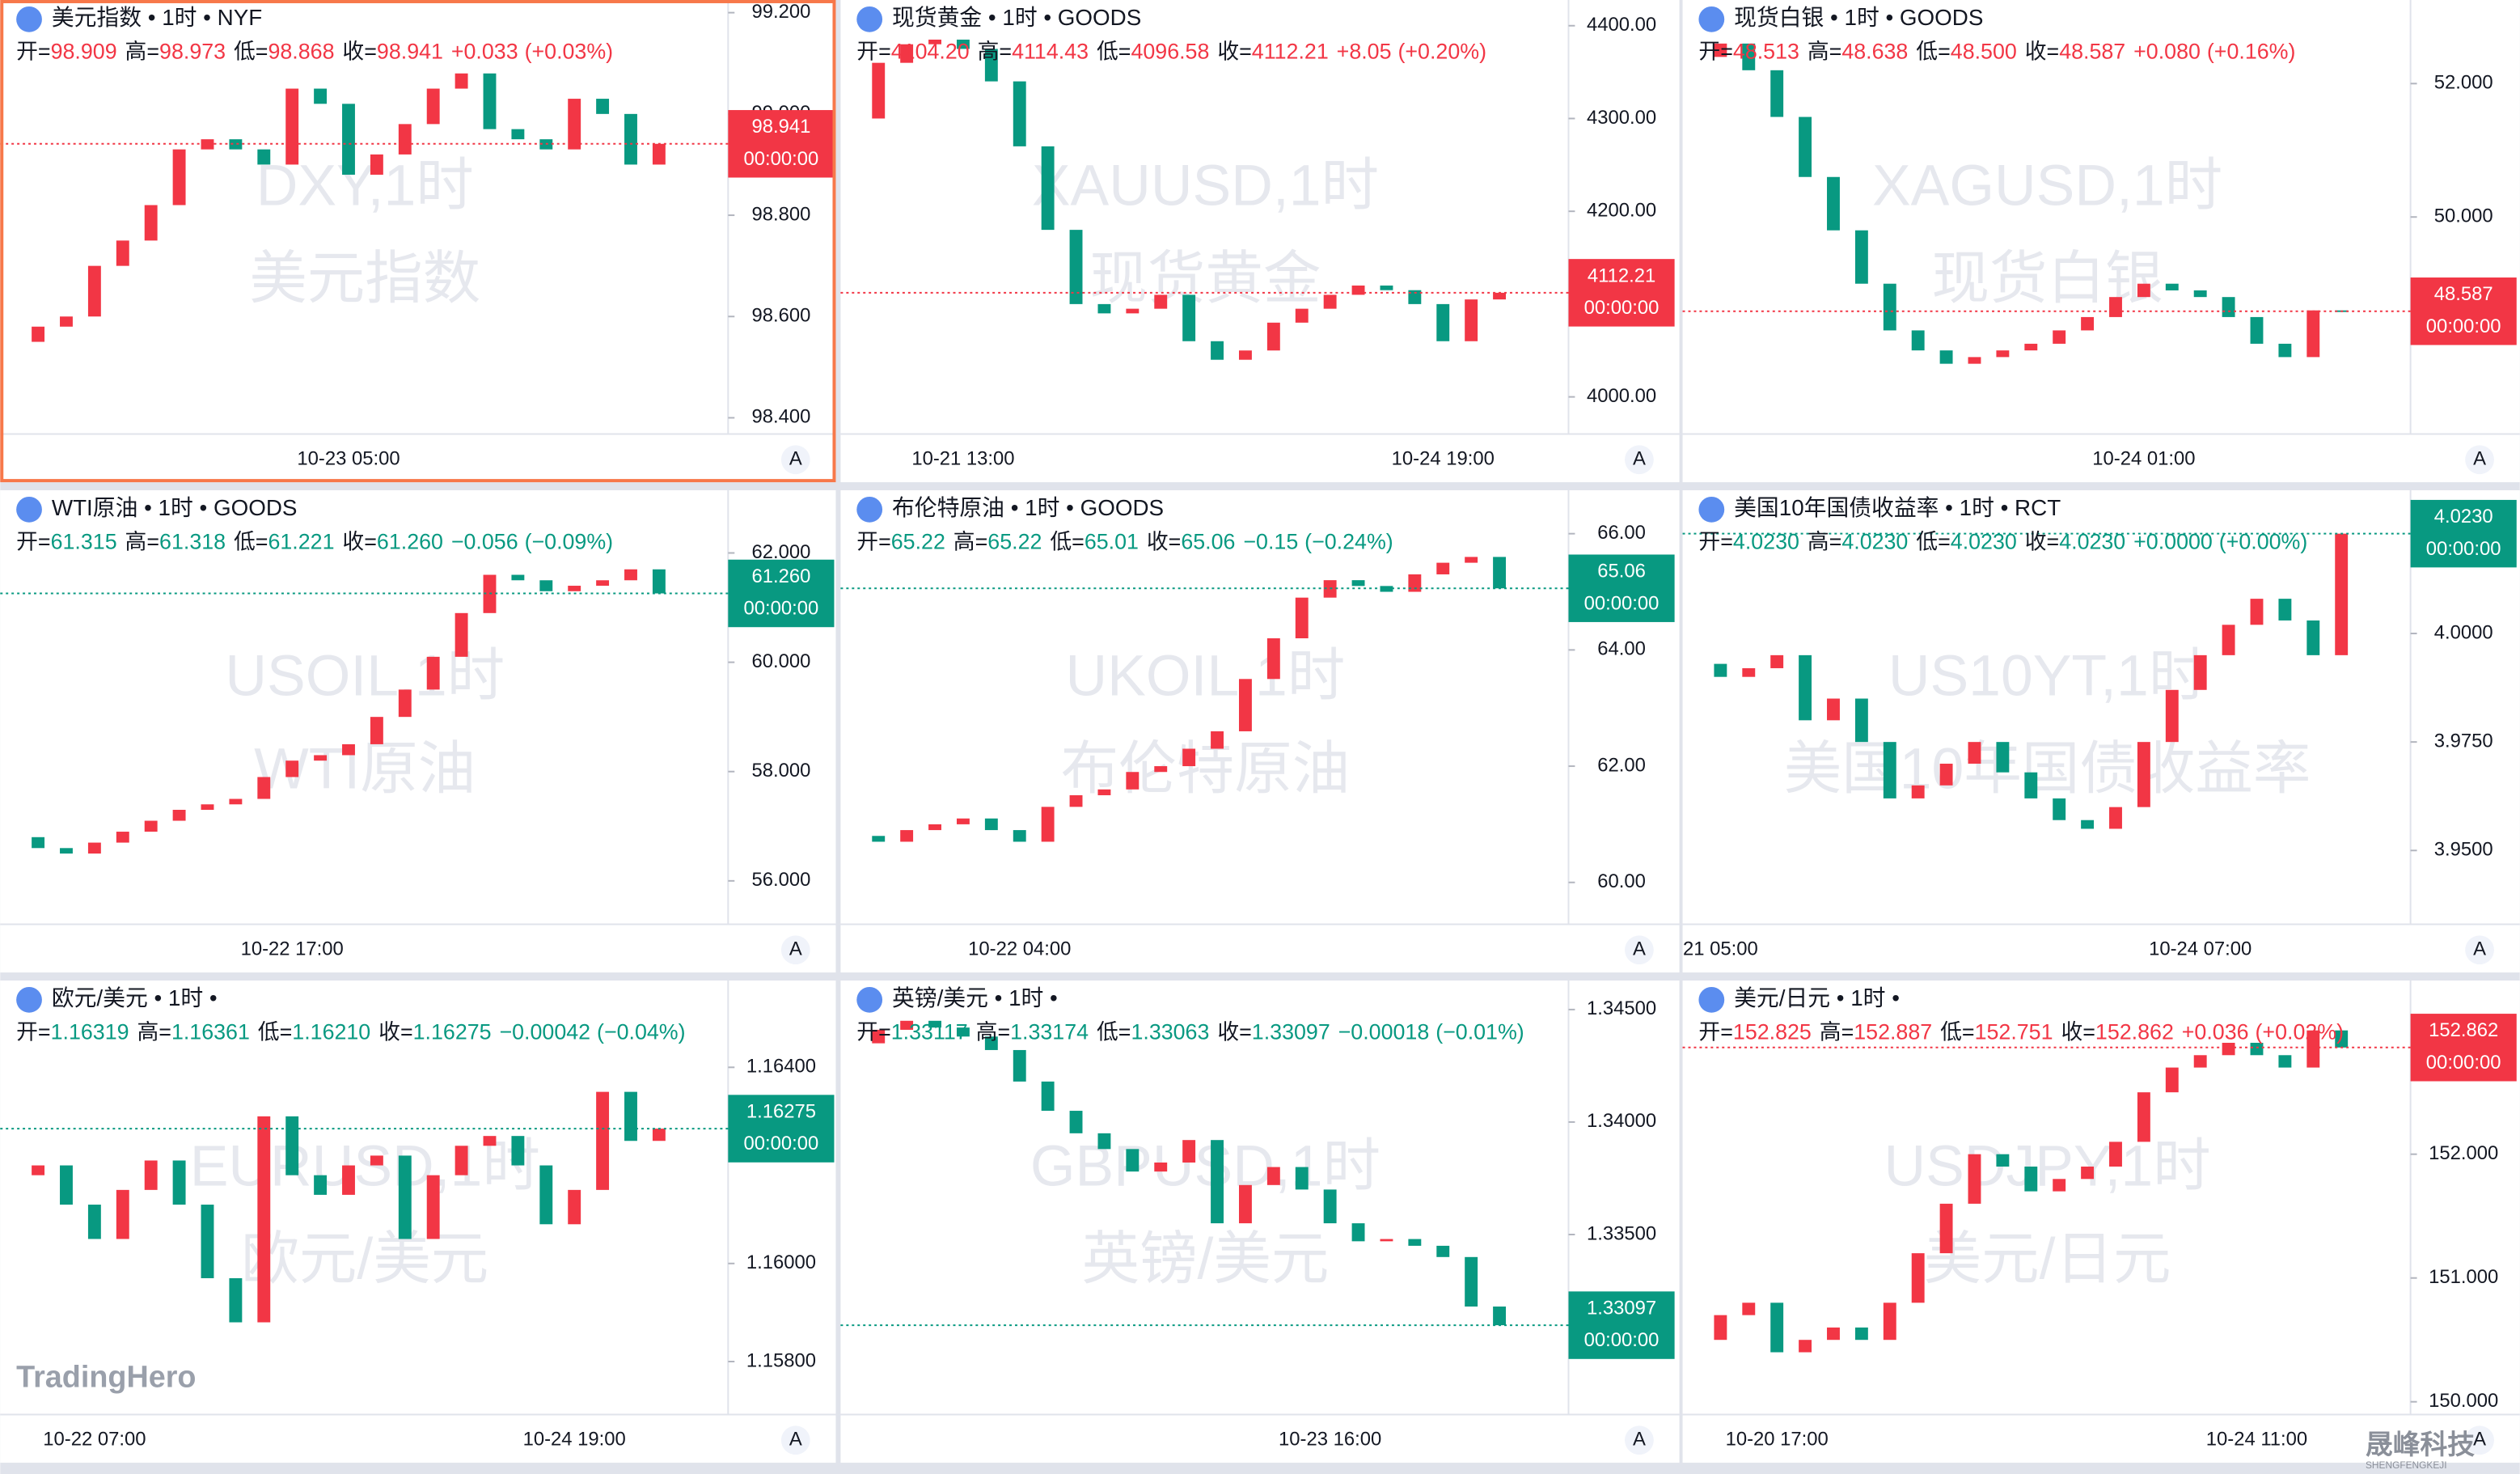 This screenshot has height=1474, width=2520. I want to click on quote-change: −0.15, so click(1270, 542).